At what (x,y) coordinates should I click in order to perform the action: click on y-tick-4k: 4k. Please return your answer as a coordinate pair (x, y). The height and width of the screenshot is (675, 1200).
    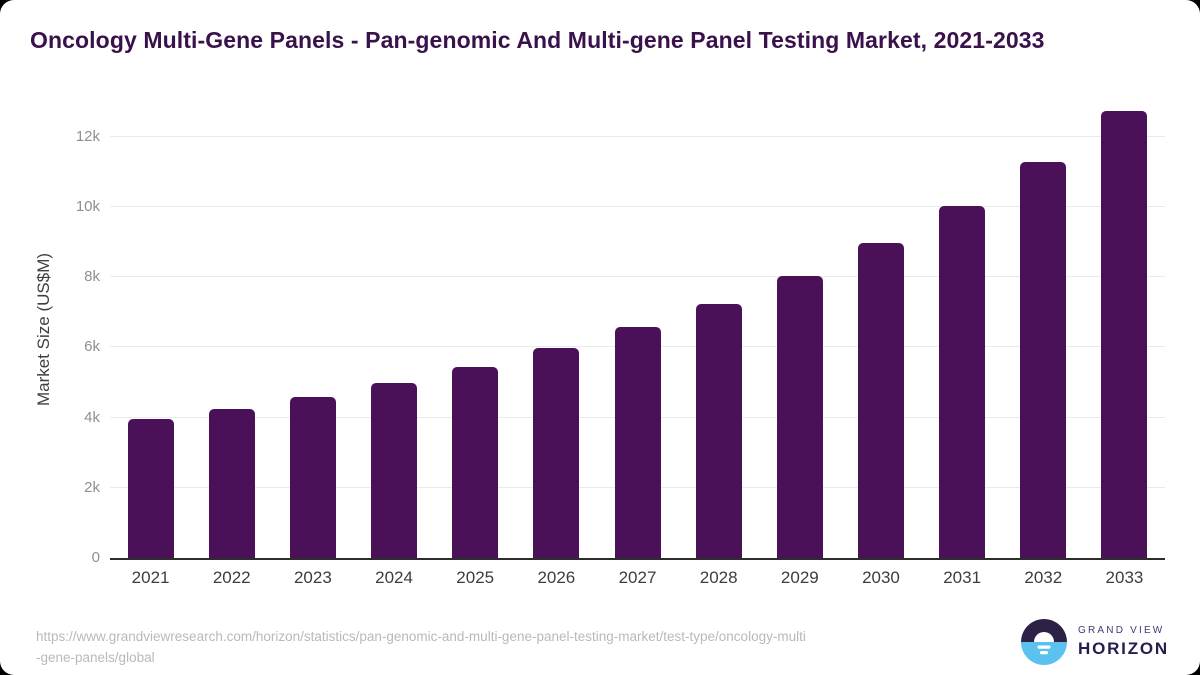
    Looking at the image, I should click on (92, 417).